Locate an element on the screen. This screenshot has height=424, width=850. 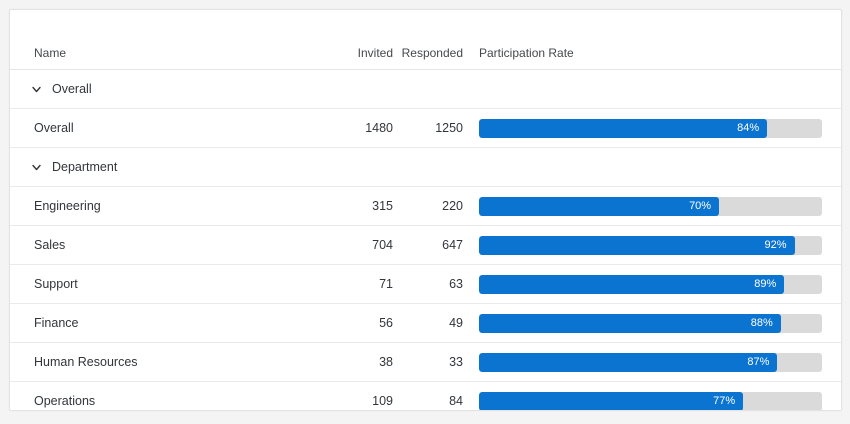
row-responded-value: 63 is located at coordinates (456, 284).